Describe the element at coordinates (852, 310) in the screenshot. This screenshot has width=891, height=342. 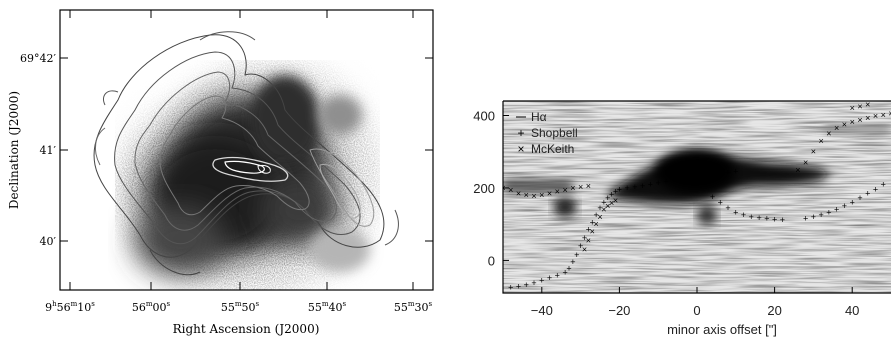
I see `pv-x-tick-label: 40` at that location.